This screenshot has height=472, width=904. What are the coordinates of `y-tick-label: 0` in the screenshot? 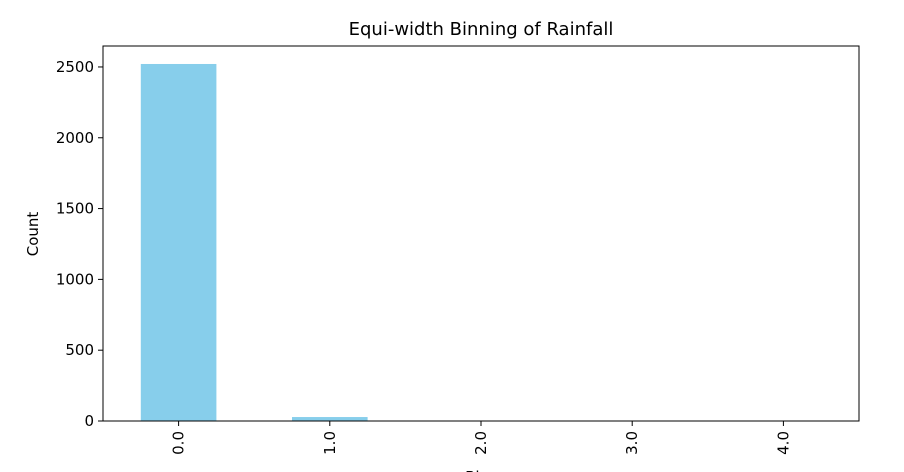 It's located at (89, 421).